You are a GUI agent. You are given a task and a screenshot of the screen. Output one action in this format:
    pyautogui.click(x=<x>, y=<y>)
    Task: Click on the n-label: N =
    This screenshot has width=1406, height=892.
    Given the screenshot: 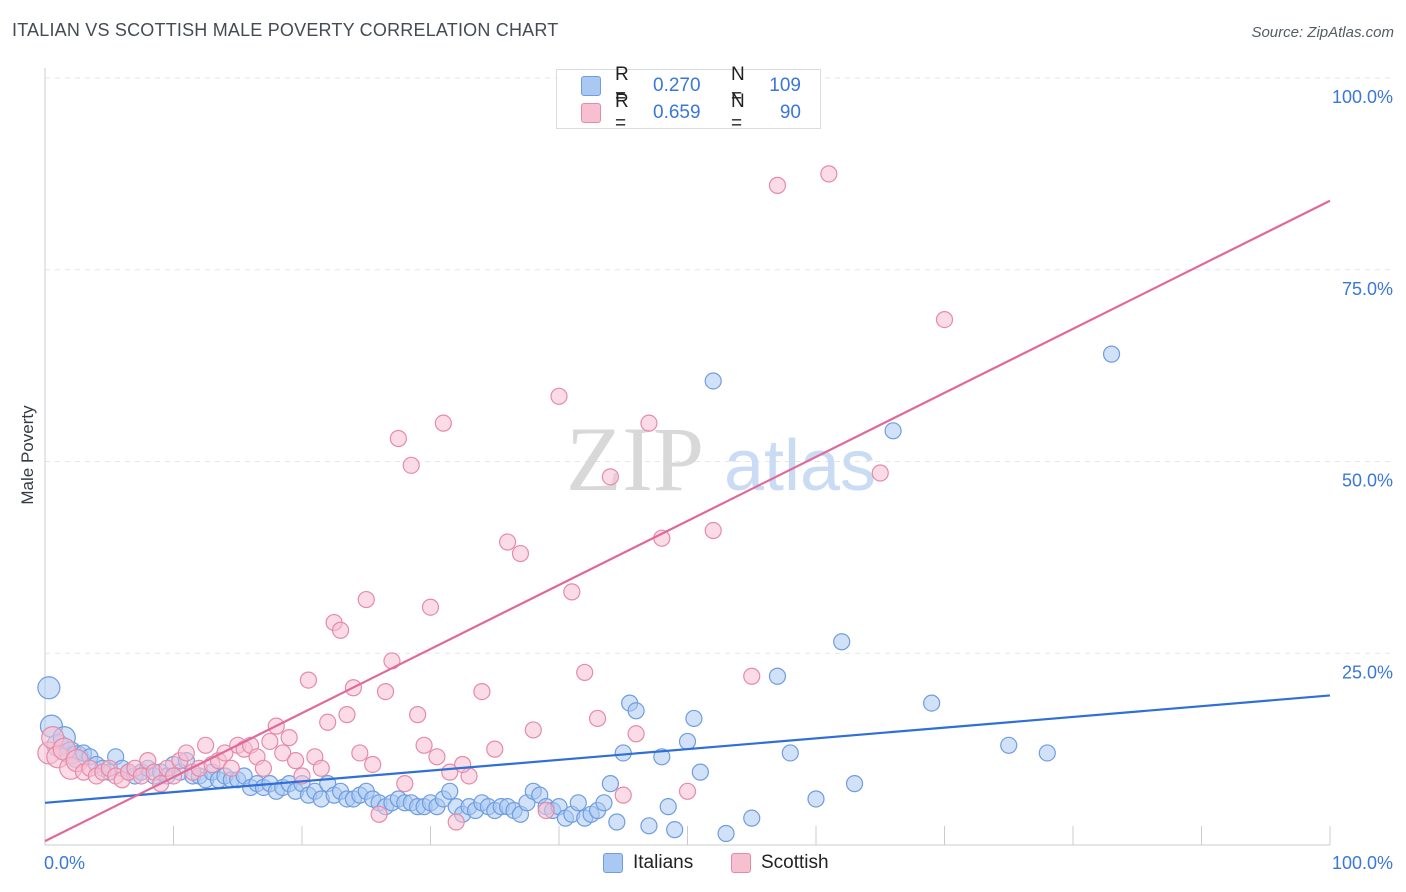 What is the action you would take?
    pyautogui.click(x=738, y=112)
    